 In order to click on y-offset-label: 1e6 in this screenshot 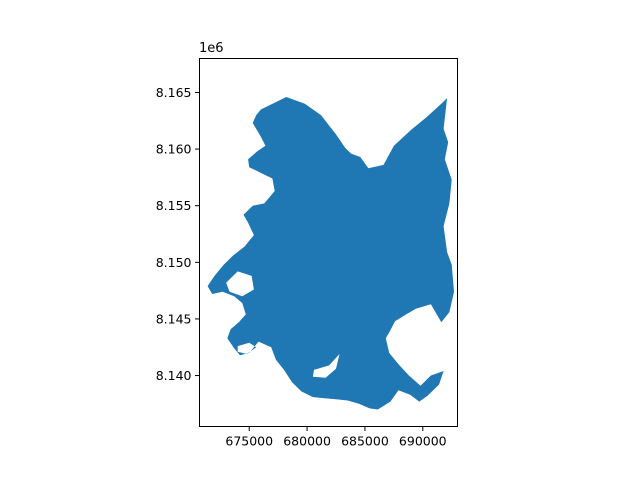, I will do `click(211, 48)`.